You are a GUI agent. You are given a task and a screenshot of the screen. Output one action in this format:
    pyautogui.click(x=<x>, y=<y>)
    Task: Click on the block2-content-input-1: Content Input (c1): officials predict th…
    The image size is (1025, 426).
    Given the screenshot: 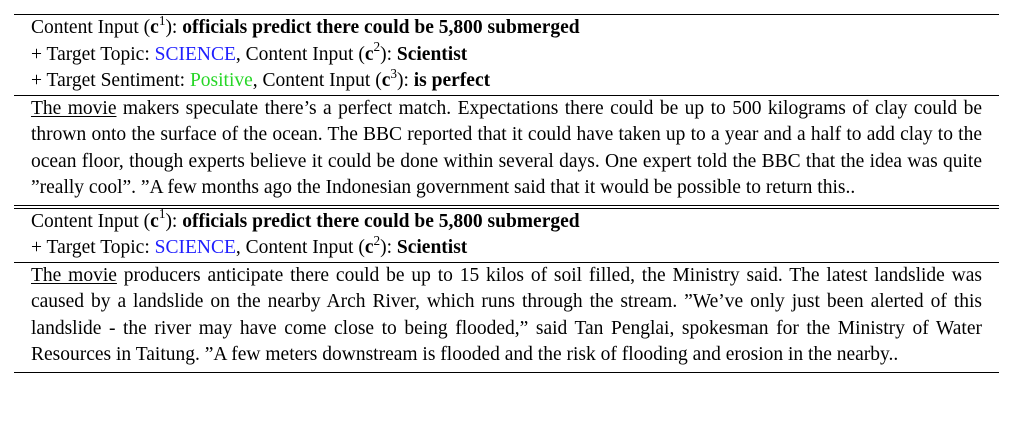 What is the action you would take?
    pyautogui.click(x=506, y=221)
    